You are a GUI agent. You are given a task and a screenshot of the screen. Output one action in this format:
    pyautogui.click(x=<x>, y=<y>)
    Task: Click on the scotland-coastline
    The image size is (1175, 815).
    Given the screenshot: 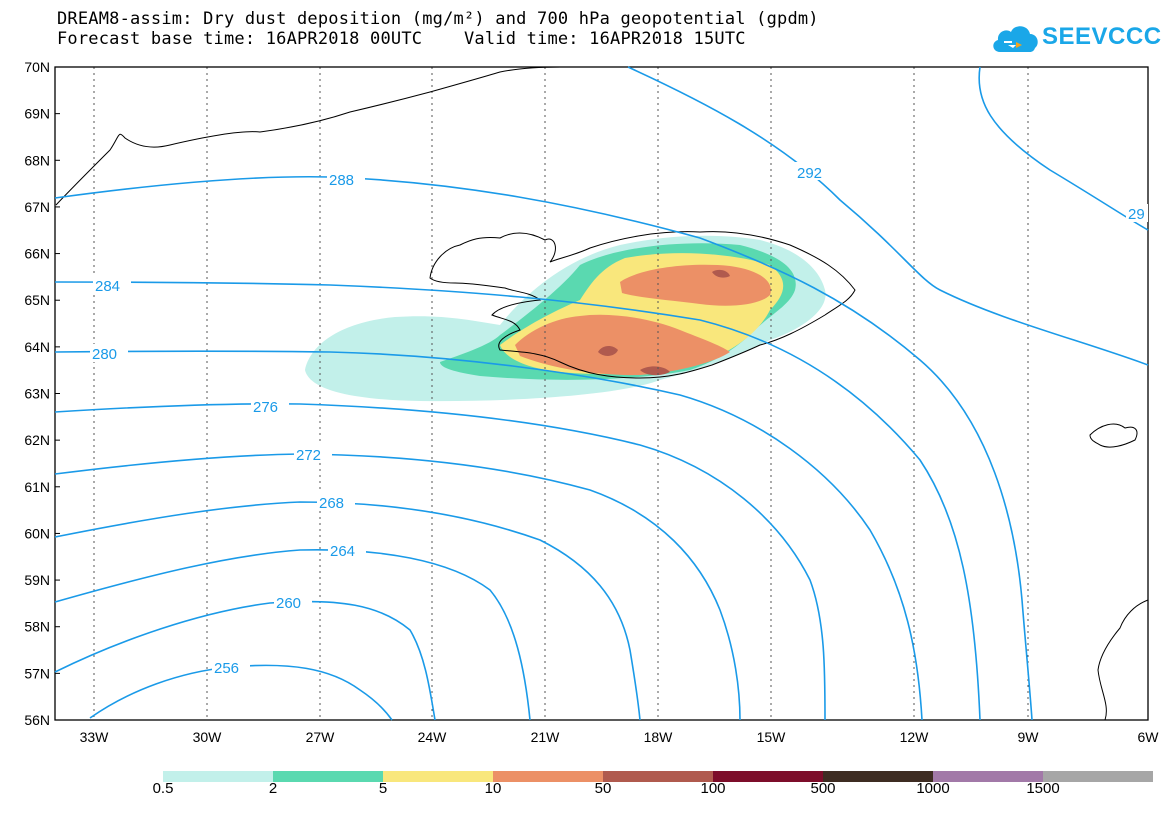 What is the action you would take?
    pyautogui.click(x=1123, y=660)
    